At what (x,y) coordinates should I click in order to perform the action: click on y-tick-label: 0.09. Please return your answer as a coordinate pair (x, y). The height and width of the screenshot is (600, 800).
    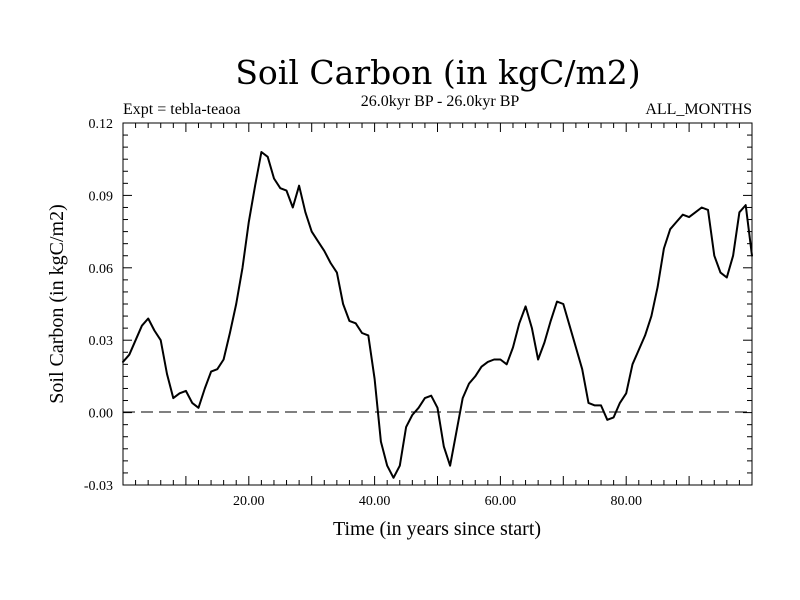
    Looking at the image, I should click on (101, 196).